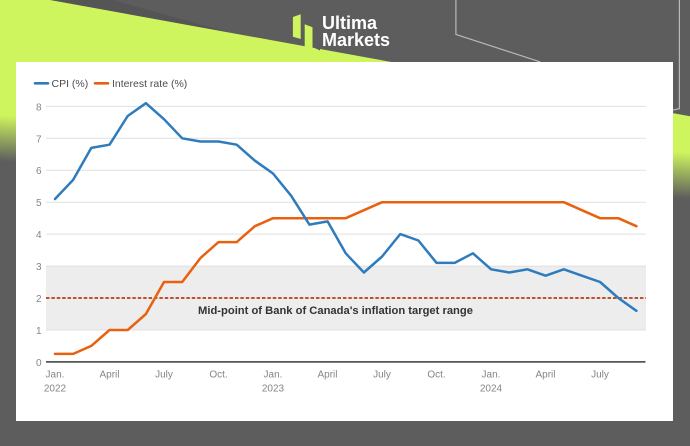 This screenshot has height=446, width=690. I want to click on svg-text: Interest rate (%), so click(149, 84).